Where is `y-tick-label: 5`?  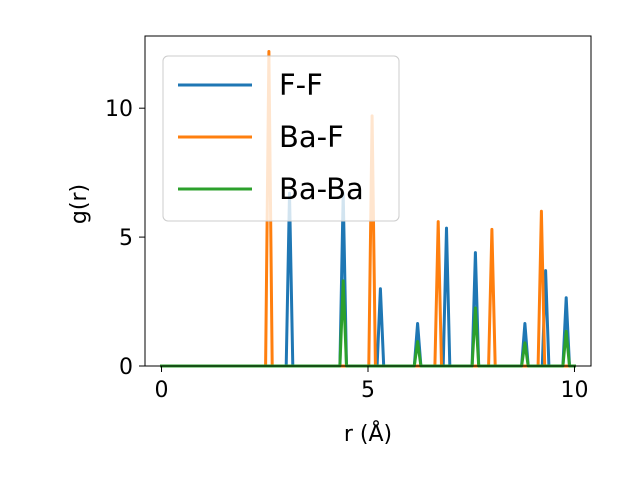
y-tick-label: 5 is located at coordinates (126, 238).